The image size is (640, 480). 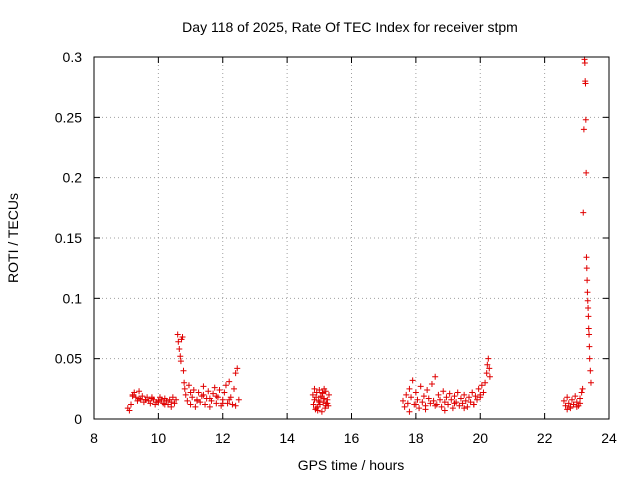 What do you see at coordinates (73, 57) in the screenshot?
I see `y-tick-label: 0.3` at bounding box center [73, 57].